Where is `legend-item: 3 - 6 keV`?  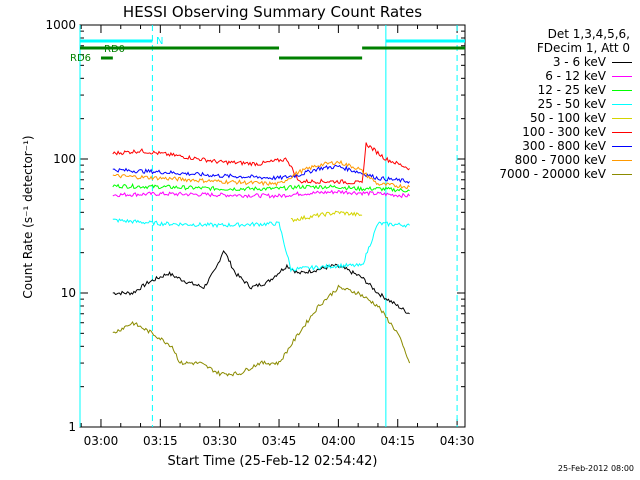 legend-item: 3 - 6 keV is located at coordinates (552, 62).